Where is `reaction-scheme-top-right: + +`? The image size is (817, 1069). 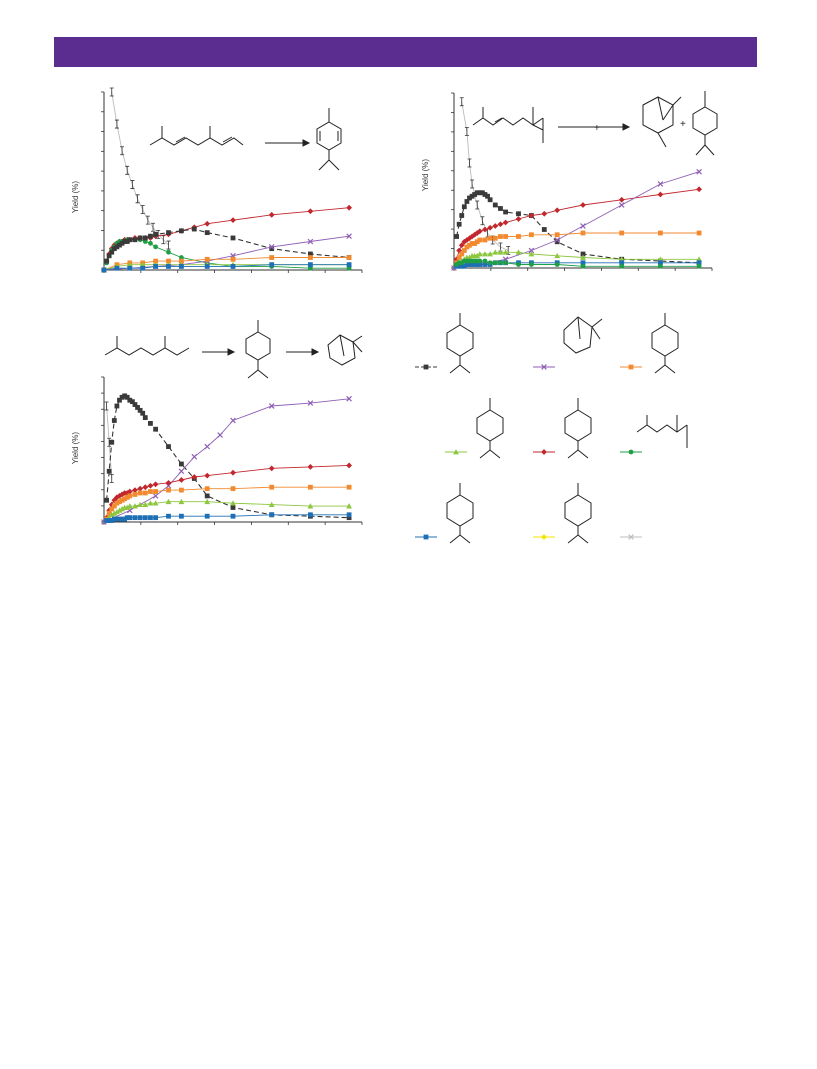 reaction-scheme-top-right: + + is located at coordinates (595, 123).